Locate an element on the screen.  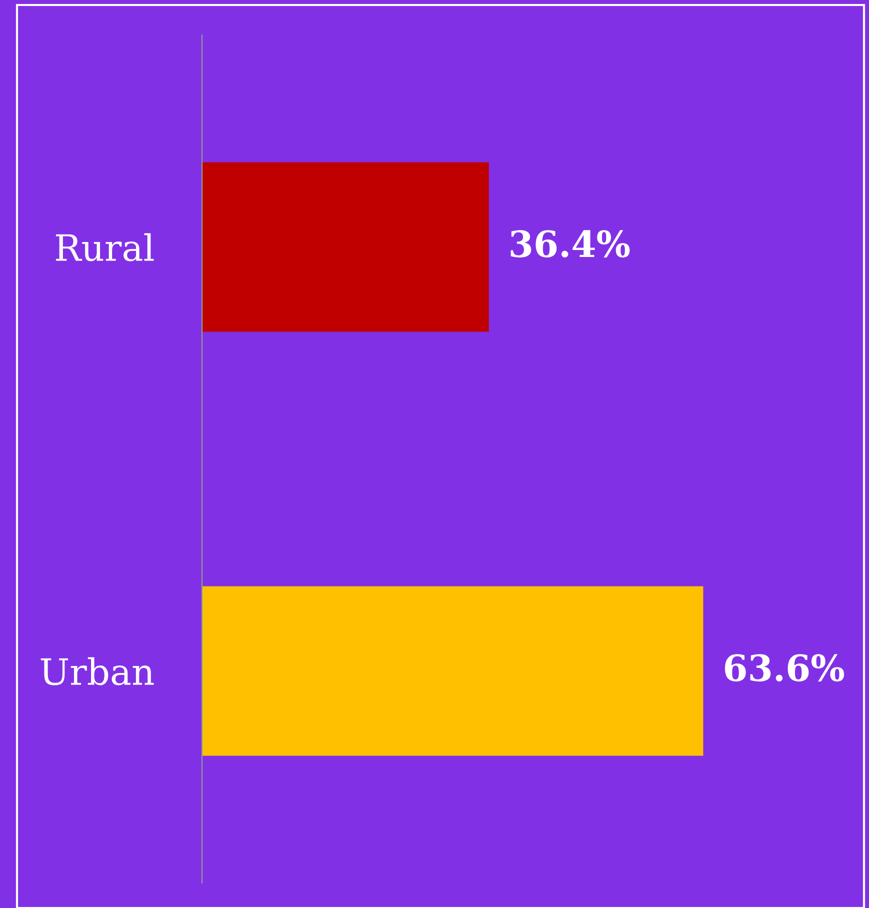
y-tick-label: Urban is located at coordinates (97, 671).